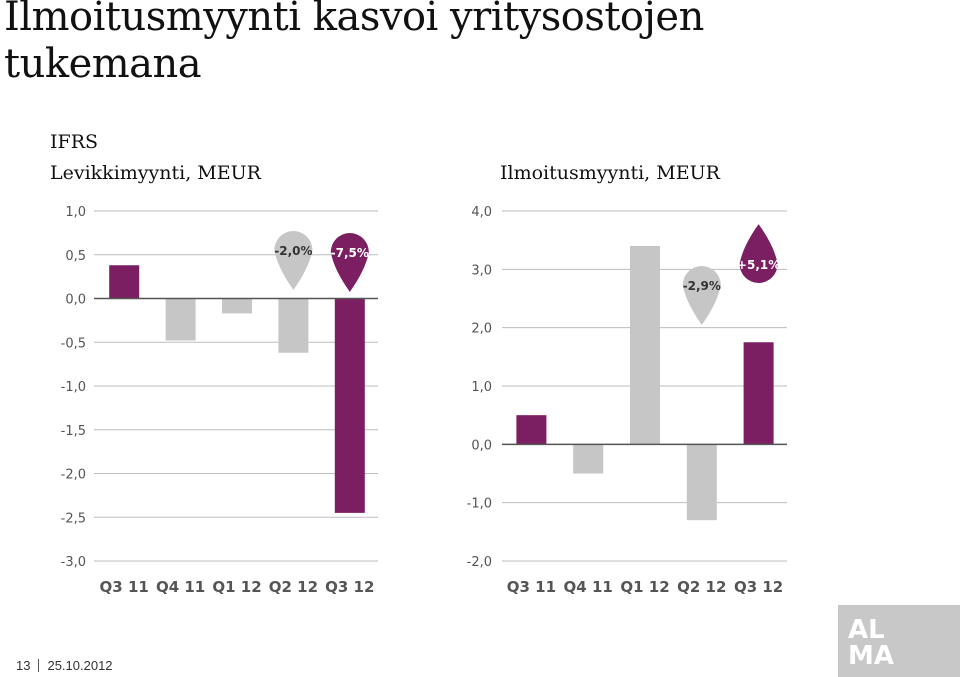  What do you see at coordinates (73, 343) in the screenshot?
I see `y-tick-label: -0,5` at bounding box center [73, 343].